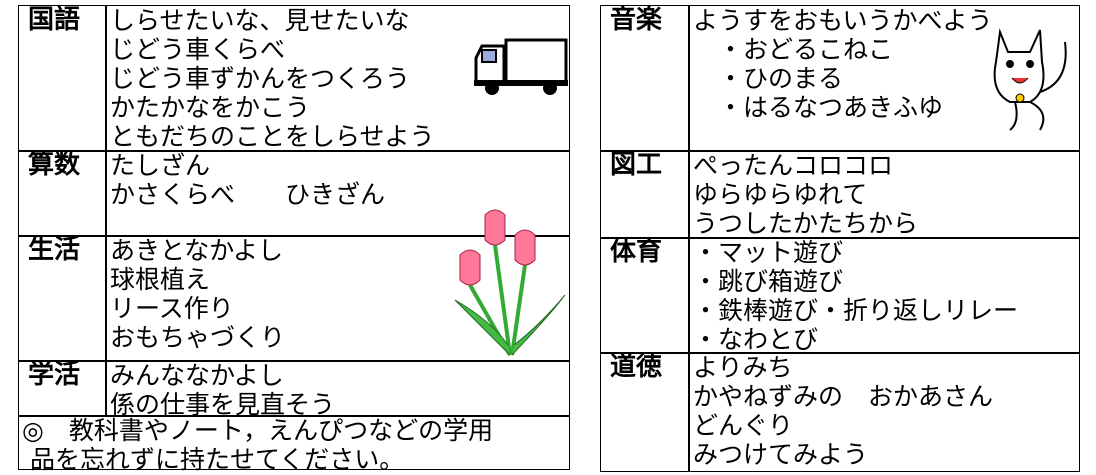 The width and height of the screenshot is (1096, 475). I want to click on subject: 国語, so click(54, 20).